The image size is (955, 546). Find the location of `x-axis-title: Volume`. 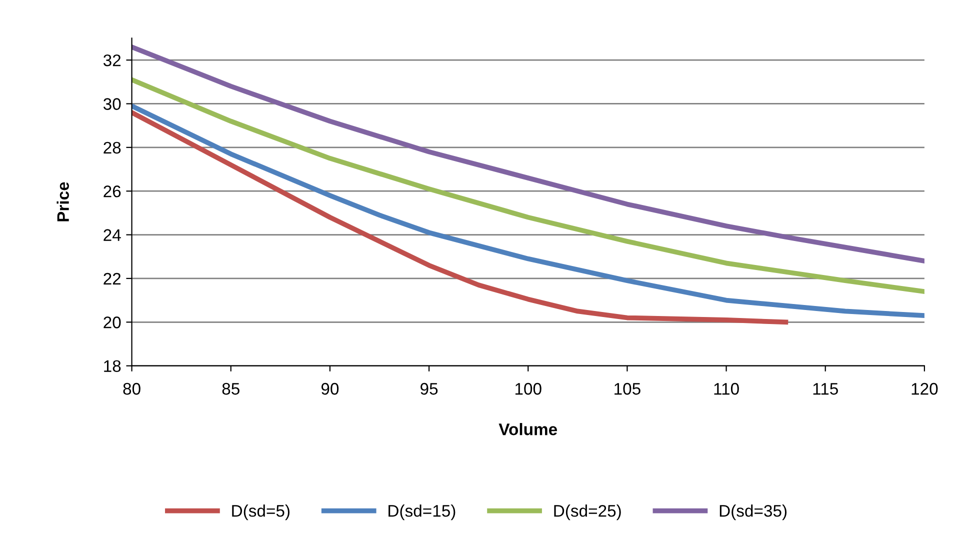

x-axis-title: Volume is located at coordinates (528, 429).